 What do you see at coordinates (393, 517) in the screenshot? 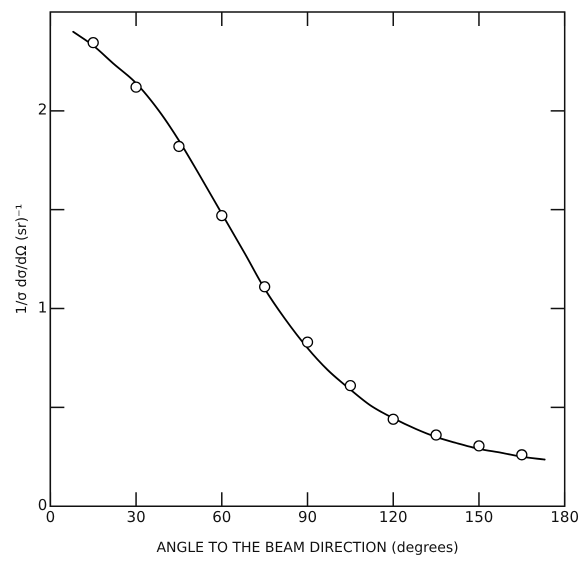
I see `x-tick-label: 120` at bounding box center [393, 517].